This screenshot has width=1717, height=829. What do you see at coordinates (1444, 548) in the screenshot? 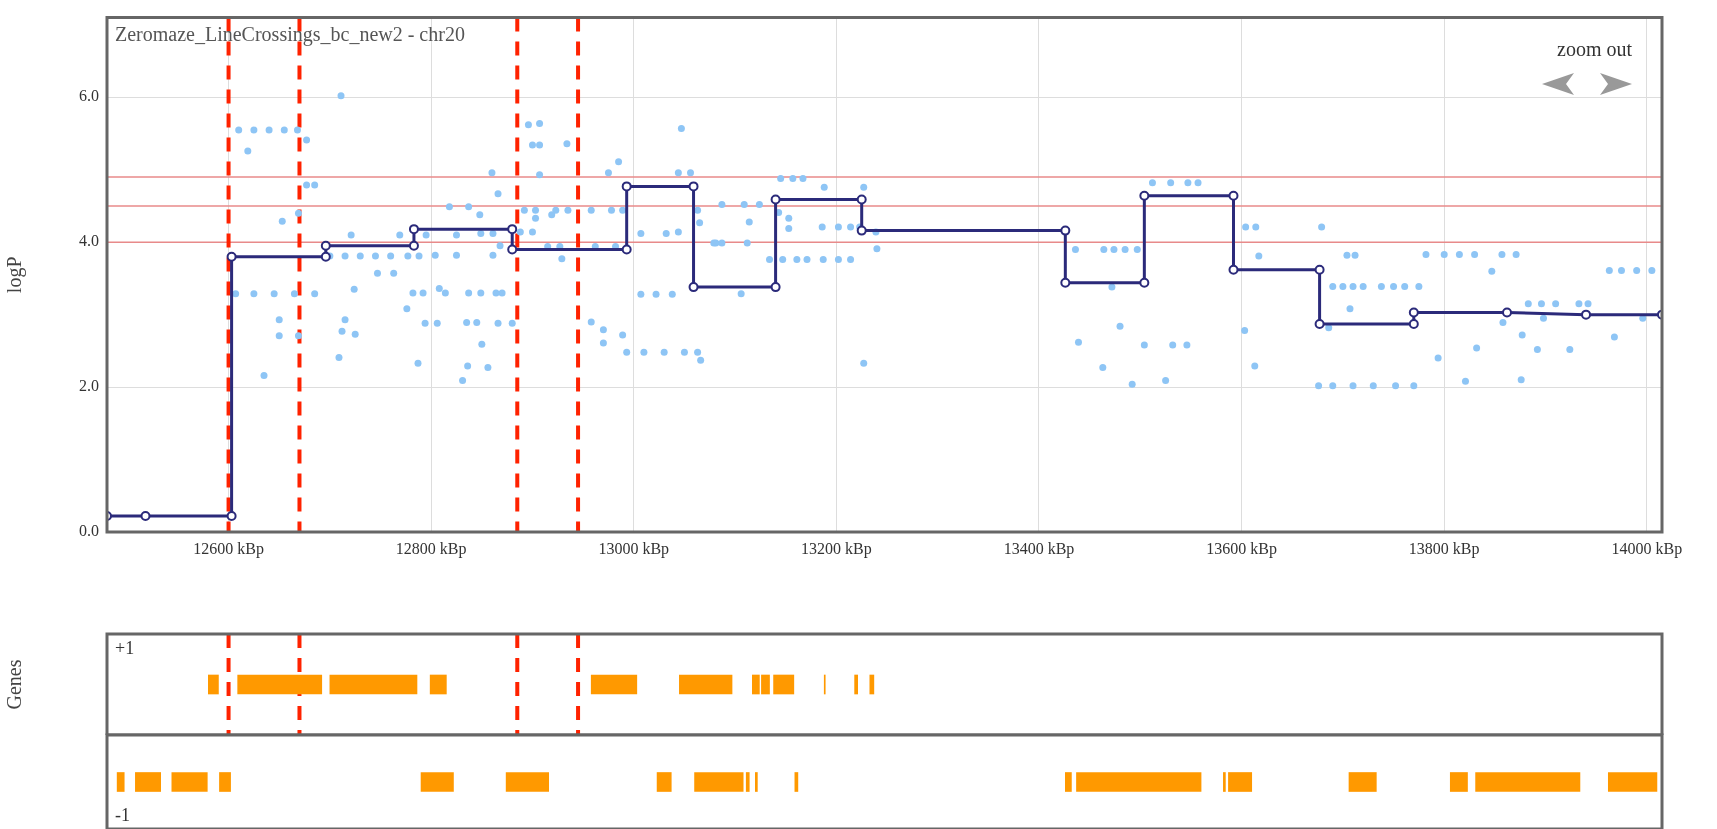
I see `x-tick-label: 13800 kBp` at bounding box center [1444, 548].